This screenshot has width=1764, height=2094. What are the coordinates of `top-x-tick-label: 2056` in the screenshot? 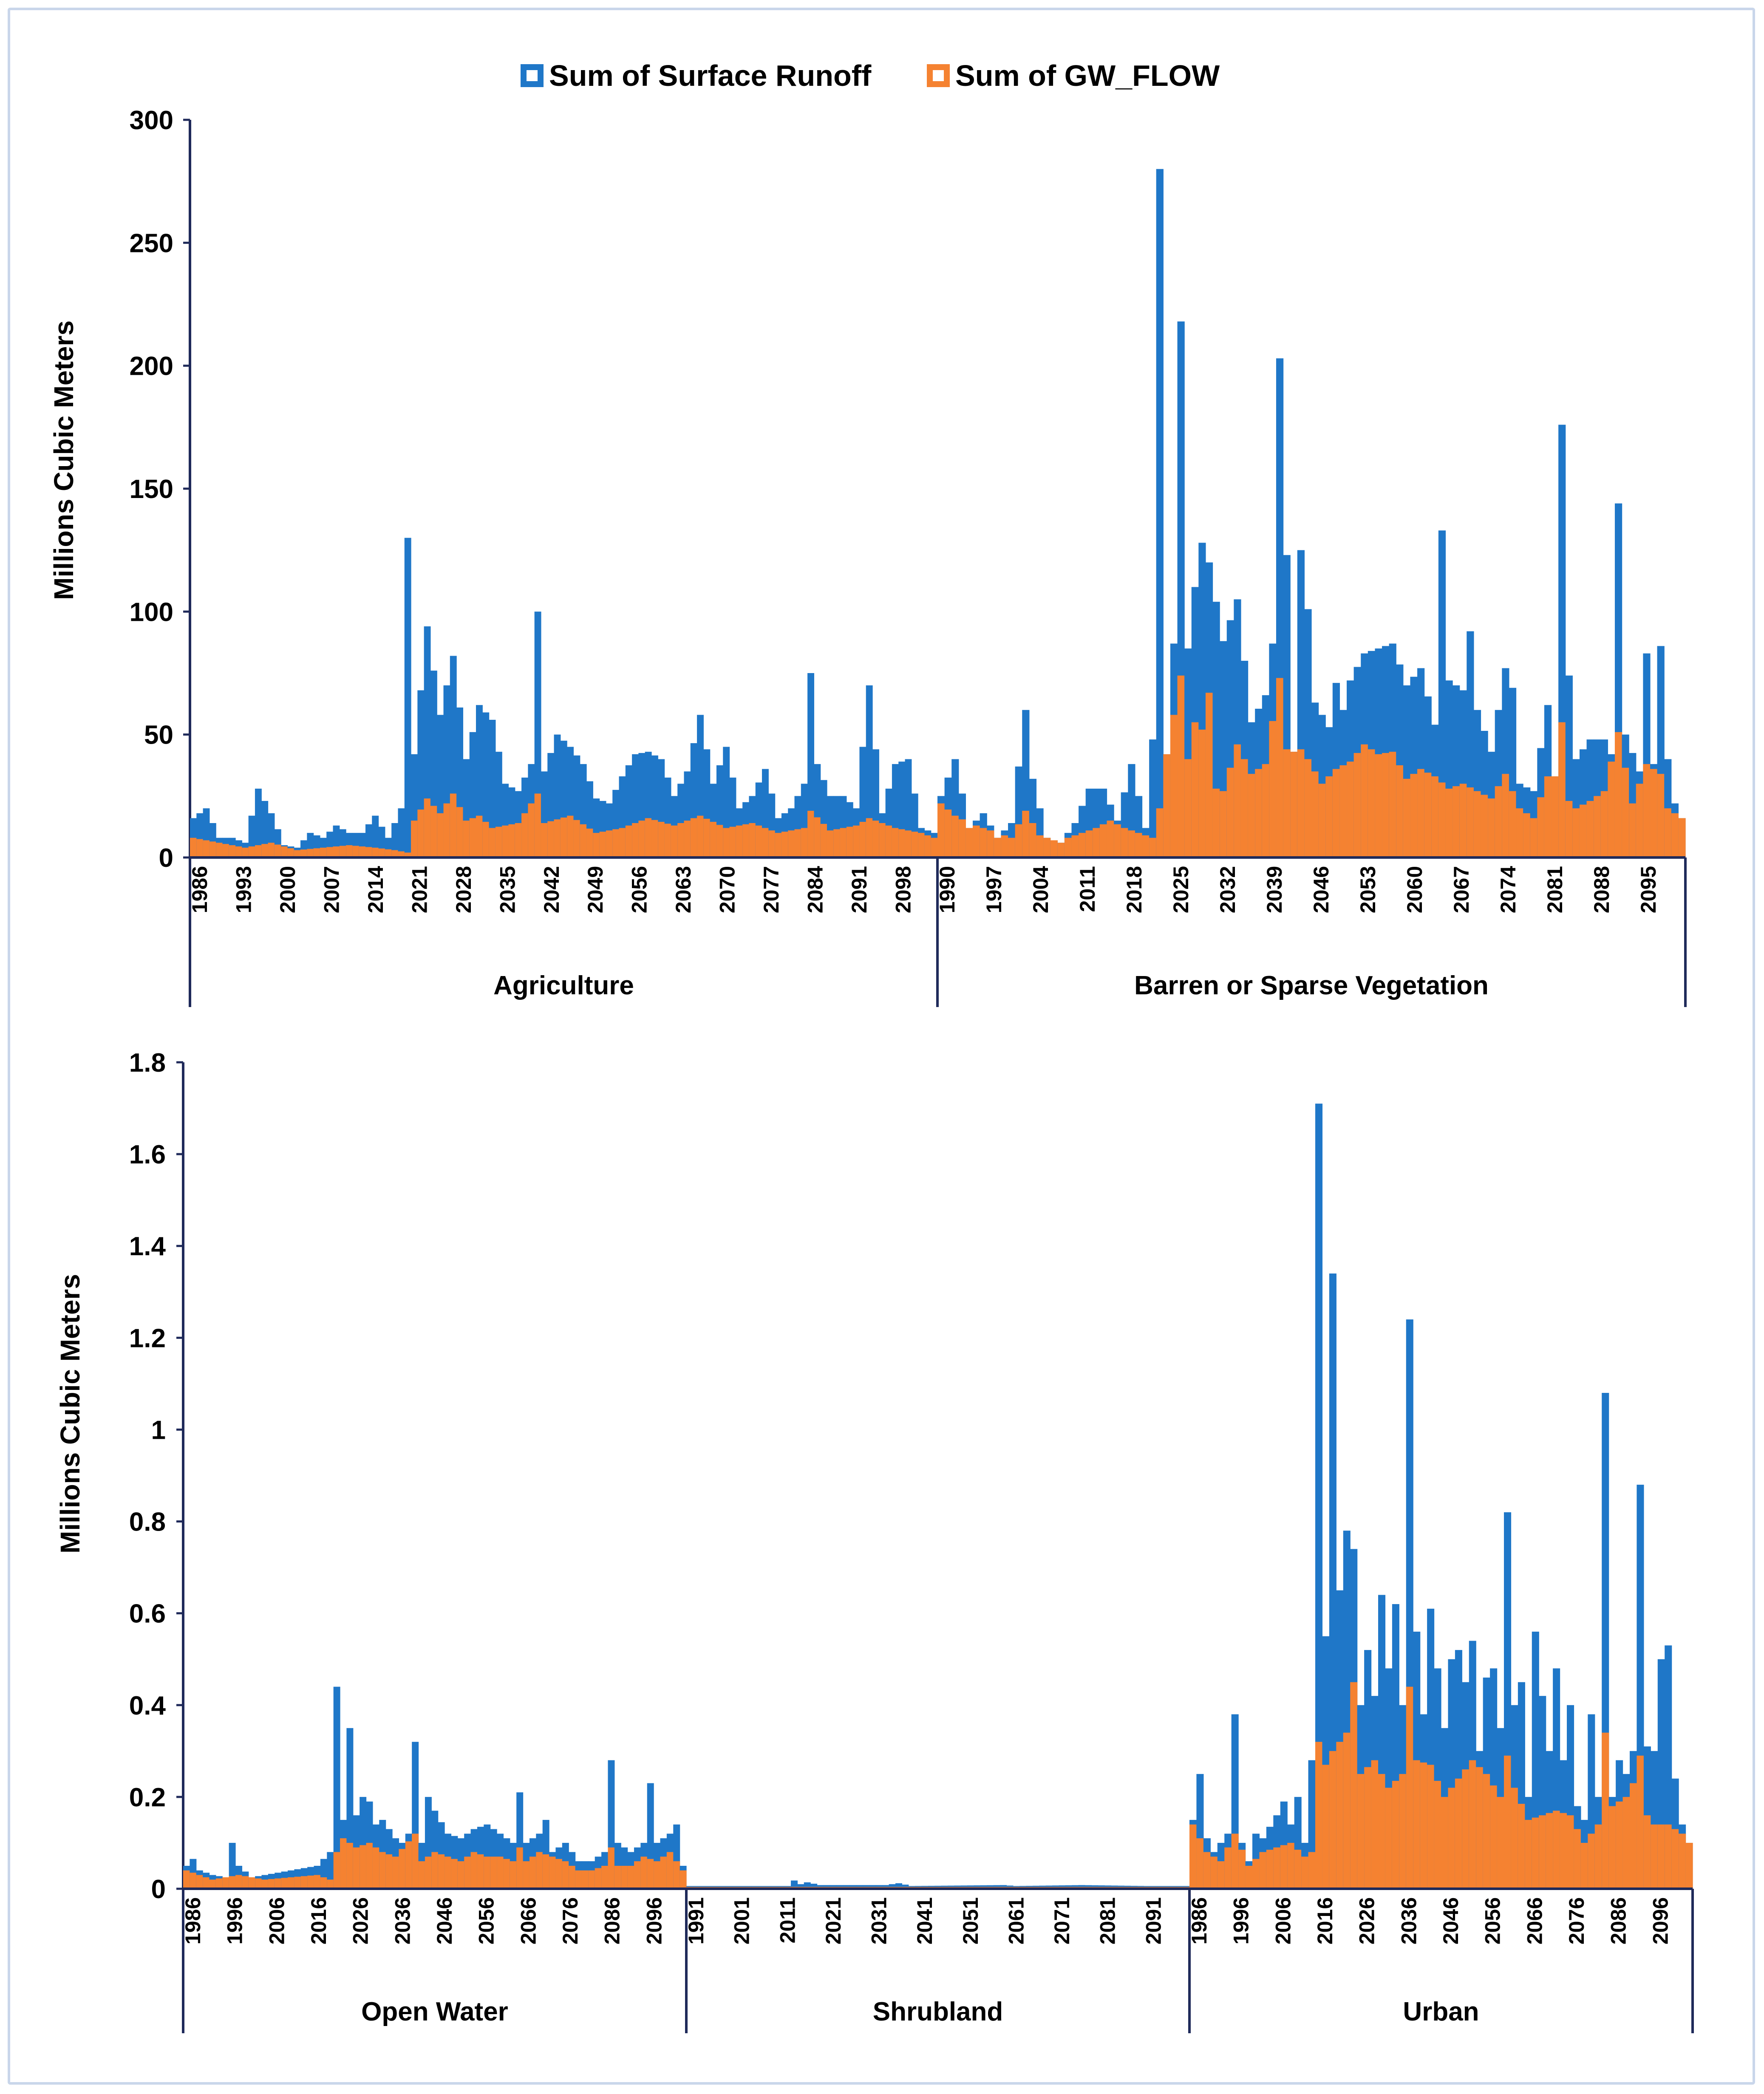 It's located at (639, 889).